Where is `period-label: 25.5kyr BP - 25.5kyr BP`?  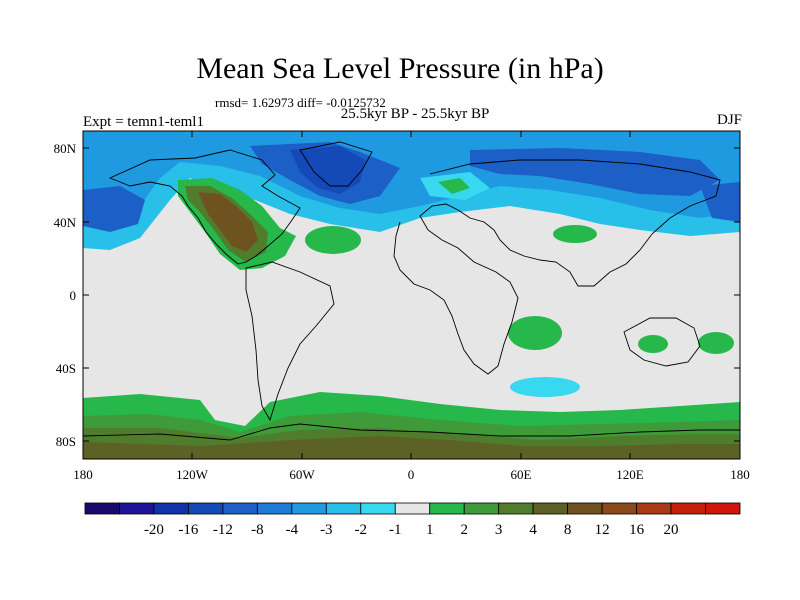 period-label: 25.5kyr BP - 25.5kyr BP is located at coordinates (415, 114).